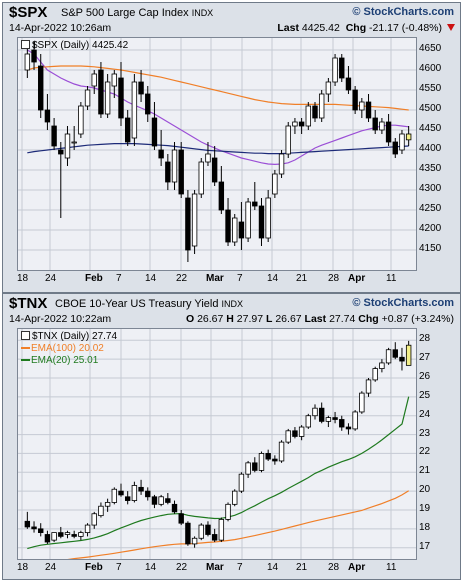 Image resolution: width=463 pixels, height=581 pixels. What do you see at coordinates (425, 377) in the screenshot?
I see `y-tick-label: 26` at bounding box center [425, 377].